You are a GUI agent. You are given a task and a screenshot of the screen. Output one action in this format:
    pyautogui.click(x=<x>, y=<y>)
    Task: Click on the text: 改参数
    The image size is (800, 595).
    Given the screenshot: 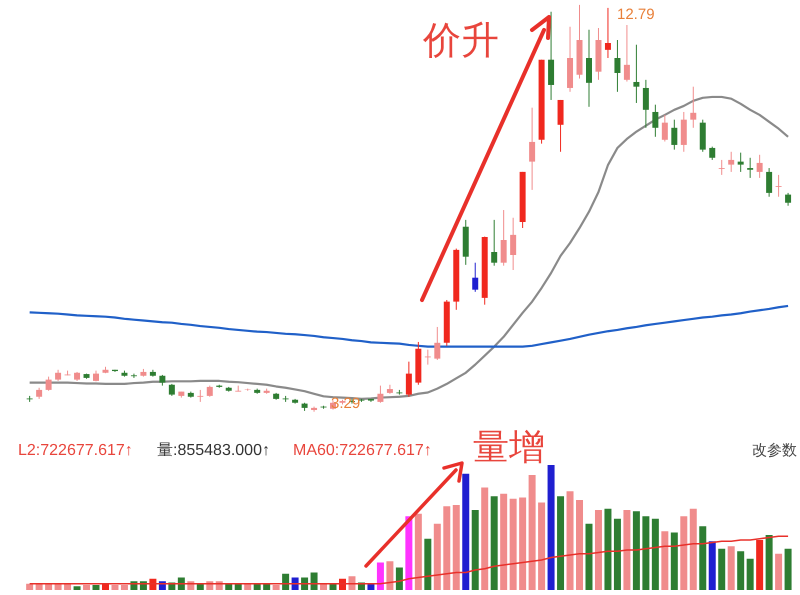 What is the action you would take?
    pyautogui.click(x=774, y=450)
    